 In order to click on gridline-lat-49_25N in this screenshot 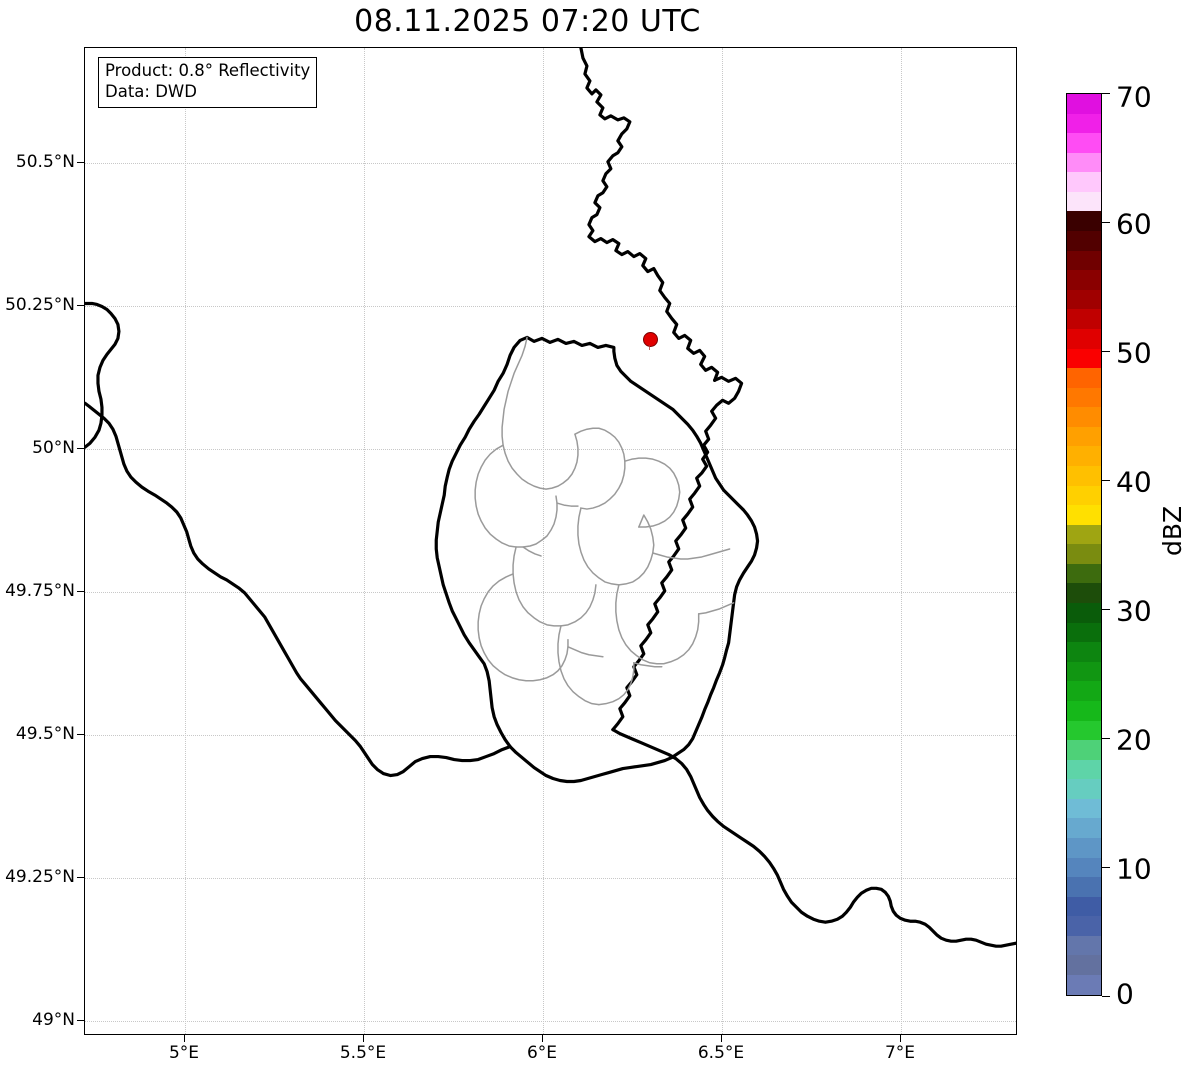, I will do `click(550, 879)`.